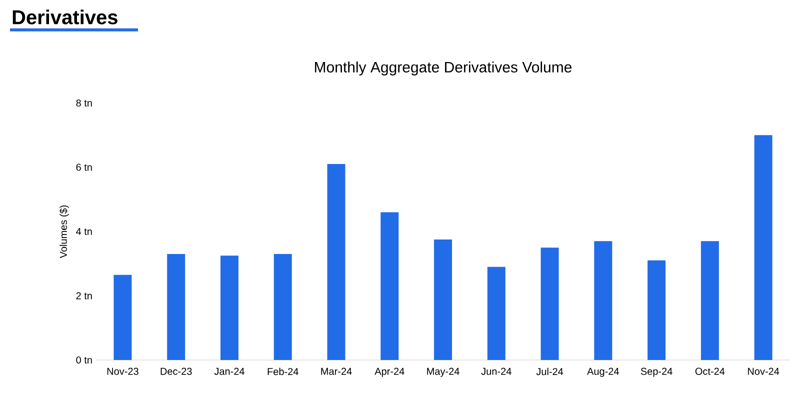 Image resolution: width=805 pixels, height=397 pixels. Describe the element at coordinates (122, 371) in the screenshot. I see `x-tick-label: Nov-23` at that location.